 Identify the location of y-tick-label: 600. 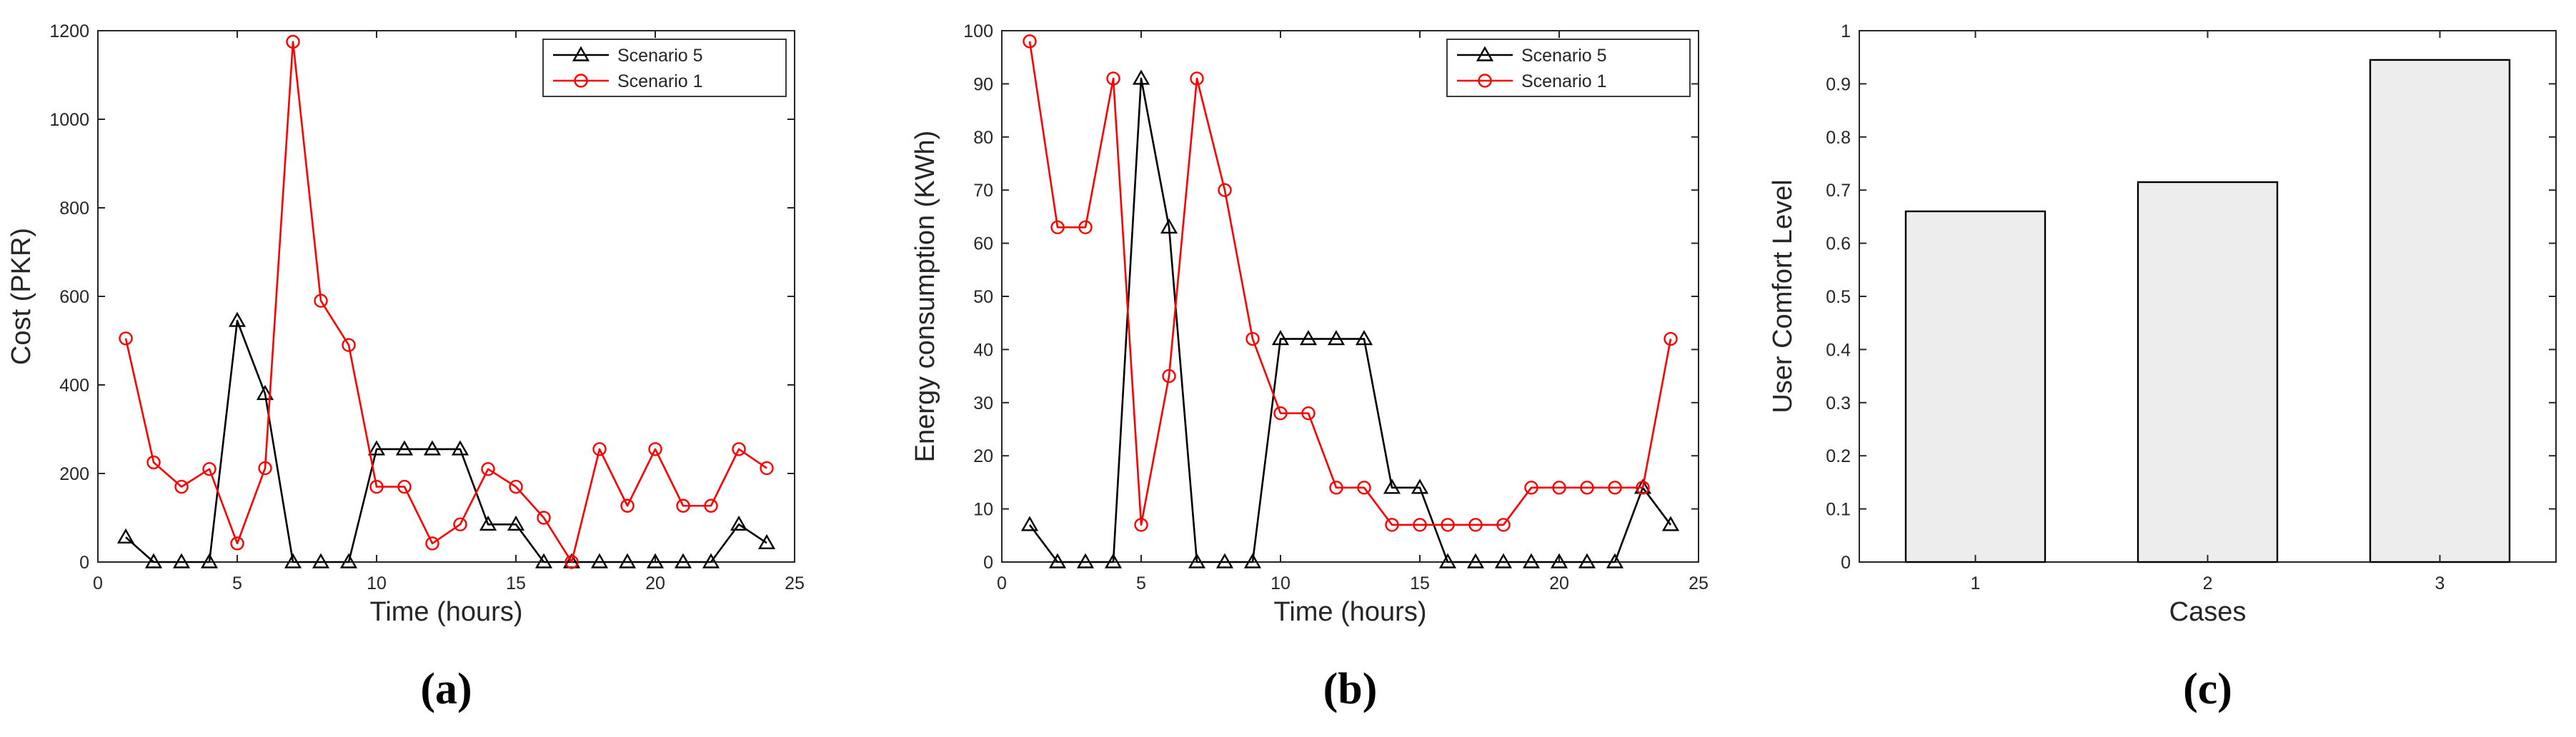
(74, 297).